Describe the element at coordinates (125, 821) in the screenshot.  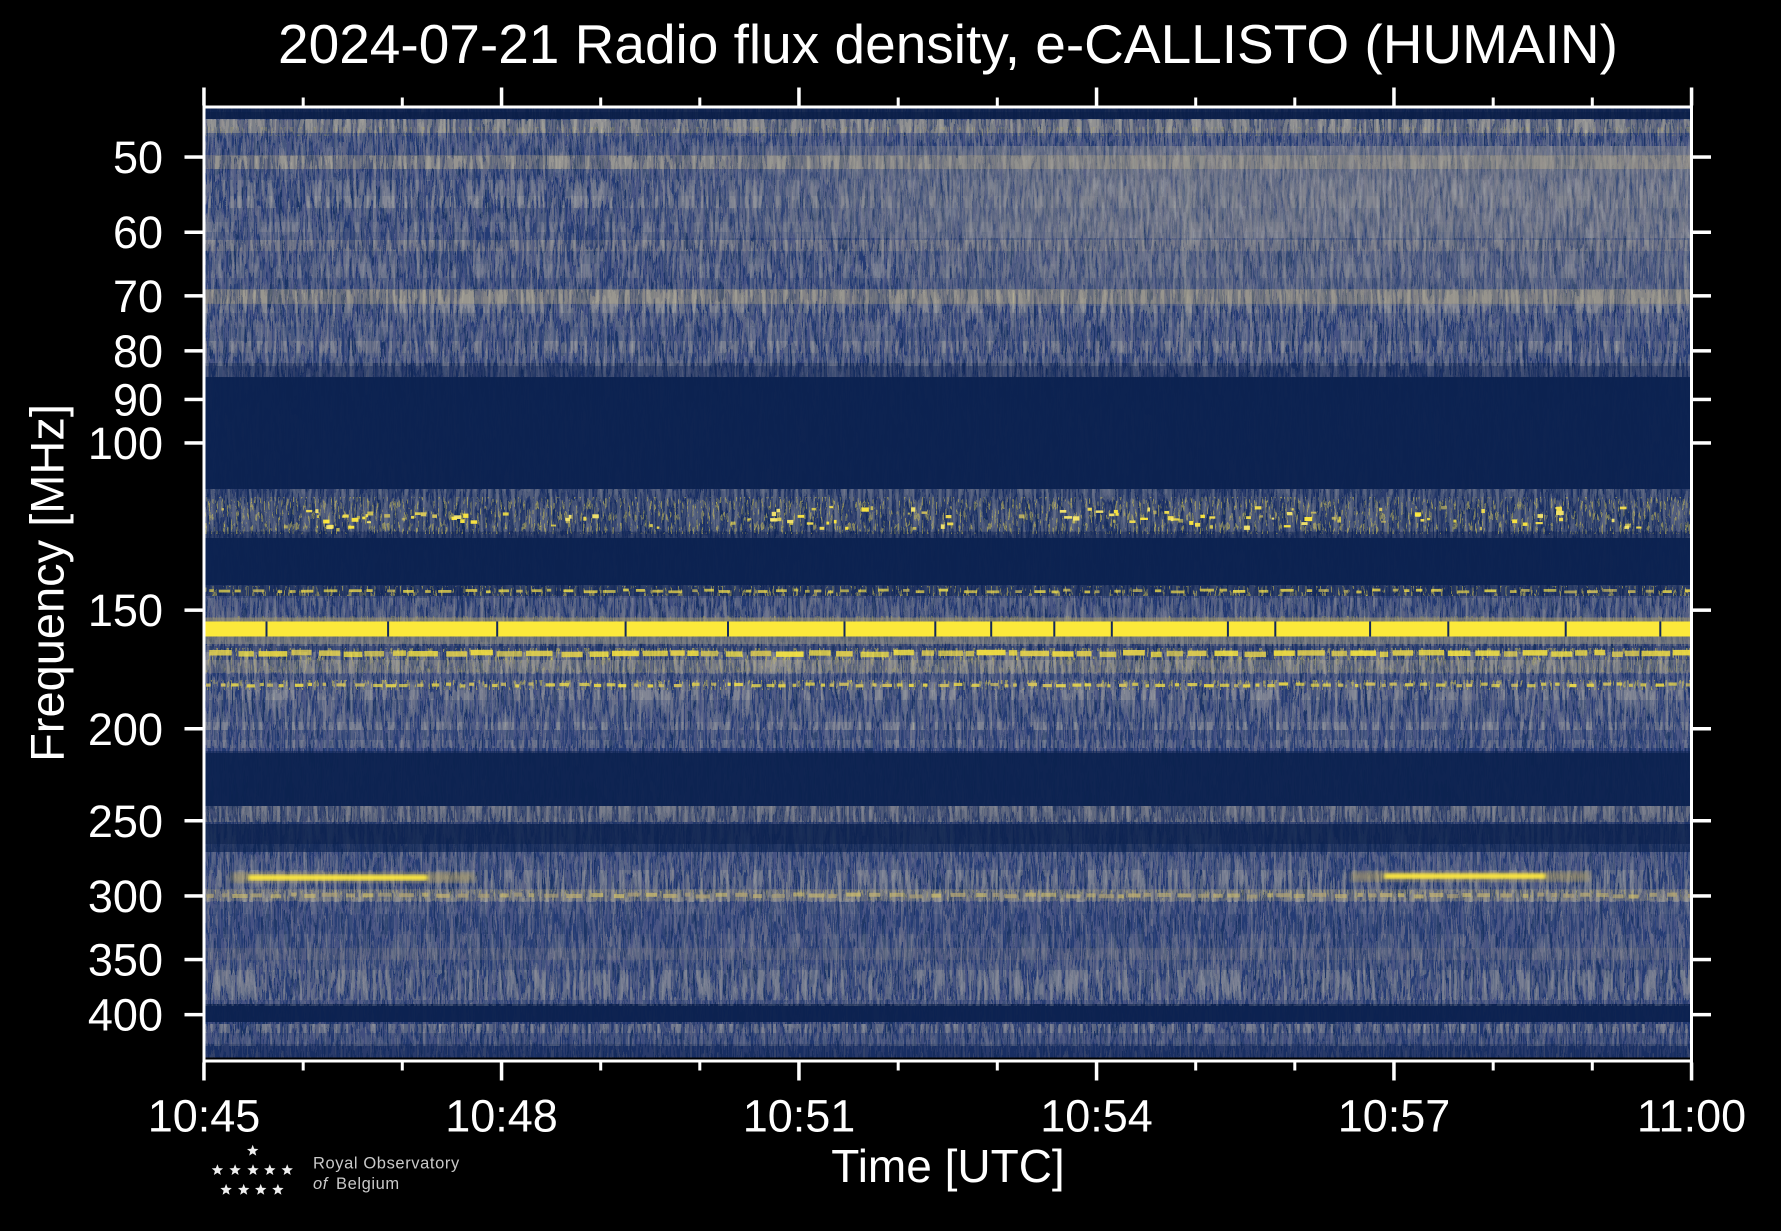
I see `svg-text: 250` at that location.